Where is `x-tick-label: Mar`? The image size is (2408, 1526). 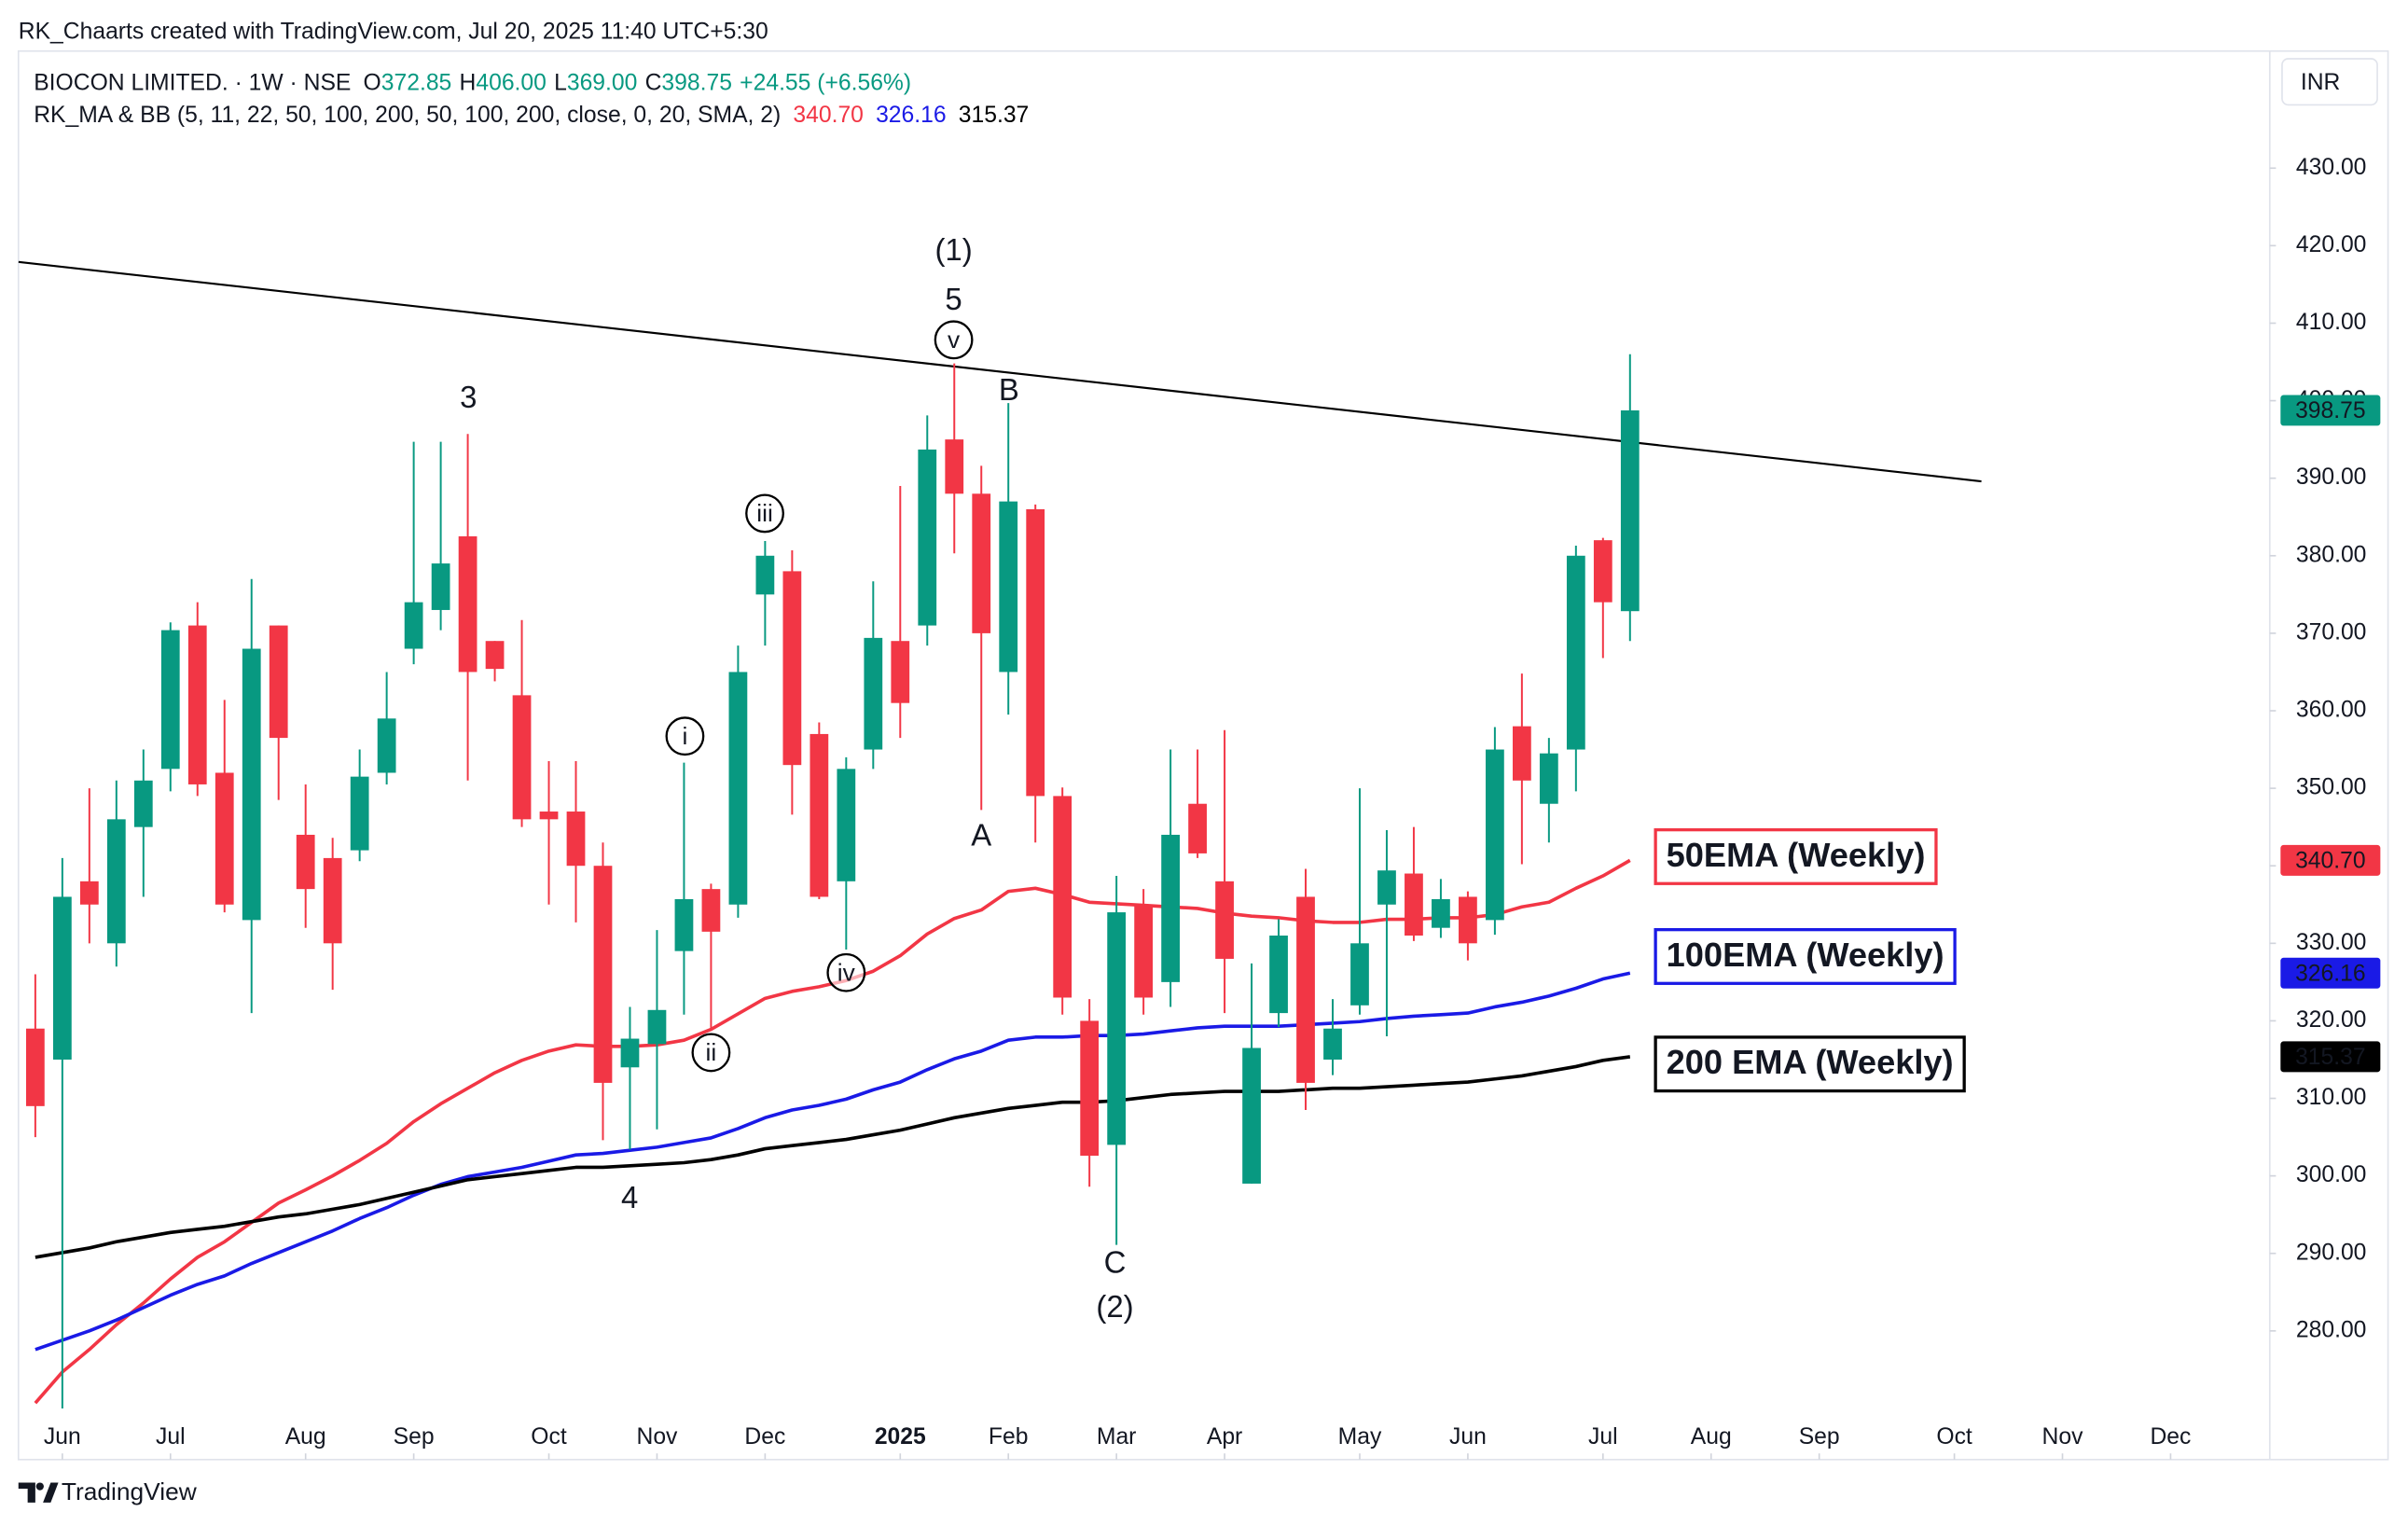 x-tick-label: Mar is located at coordinates (1117, 1437).